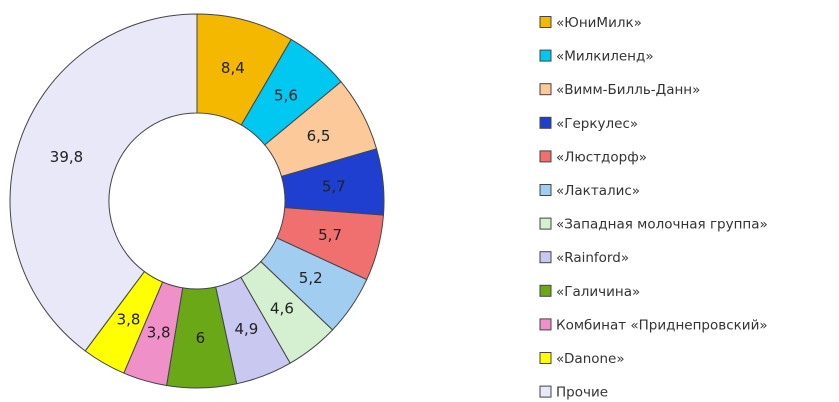 The height and width of the screenshot is (402, 839). What do you see at coordinates (233, 68) in the screenshot?
I see `data-label: 8,4` at bounding box center [233, 68].